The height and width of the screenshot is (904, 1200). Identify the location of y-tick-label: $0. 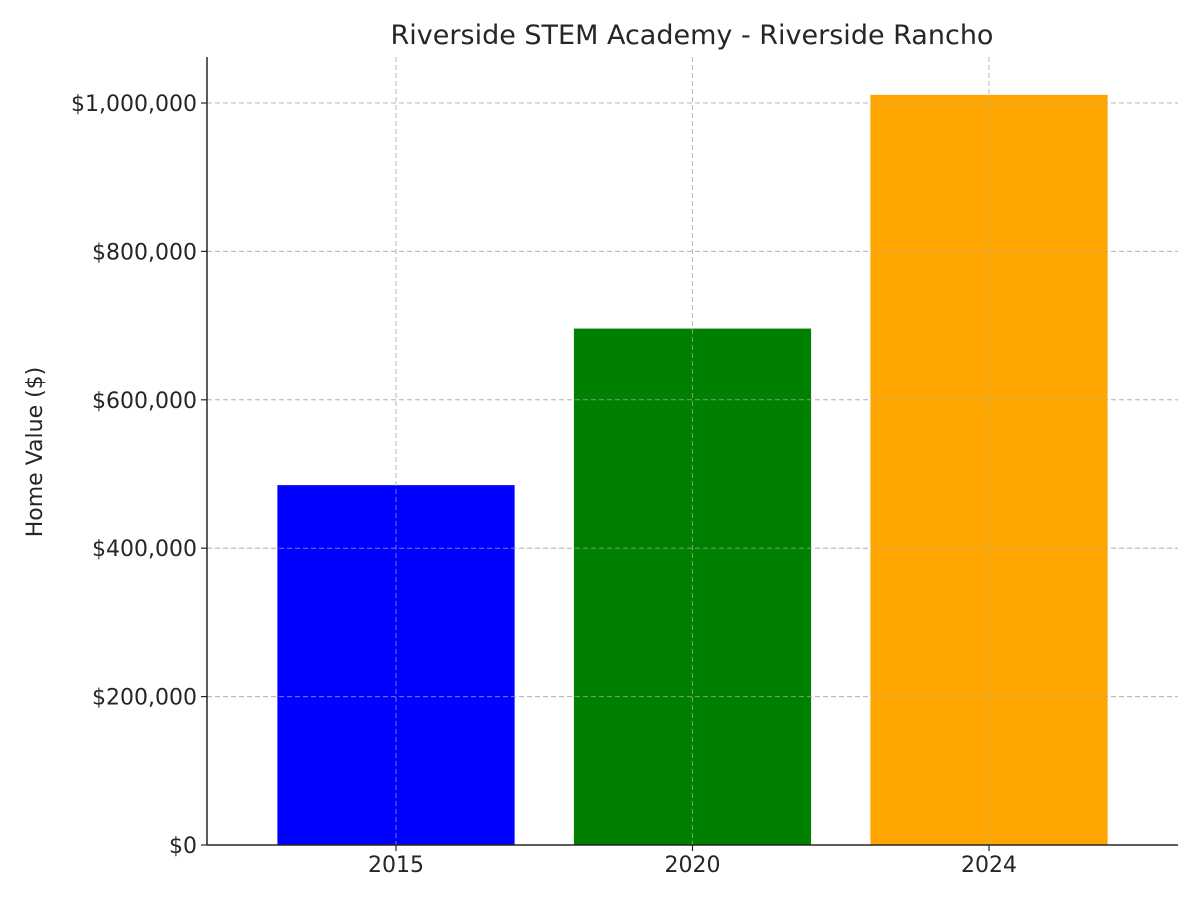
(183, 846).